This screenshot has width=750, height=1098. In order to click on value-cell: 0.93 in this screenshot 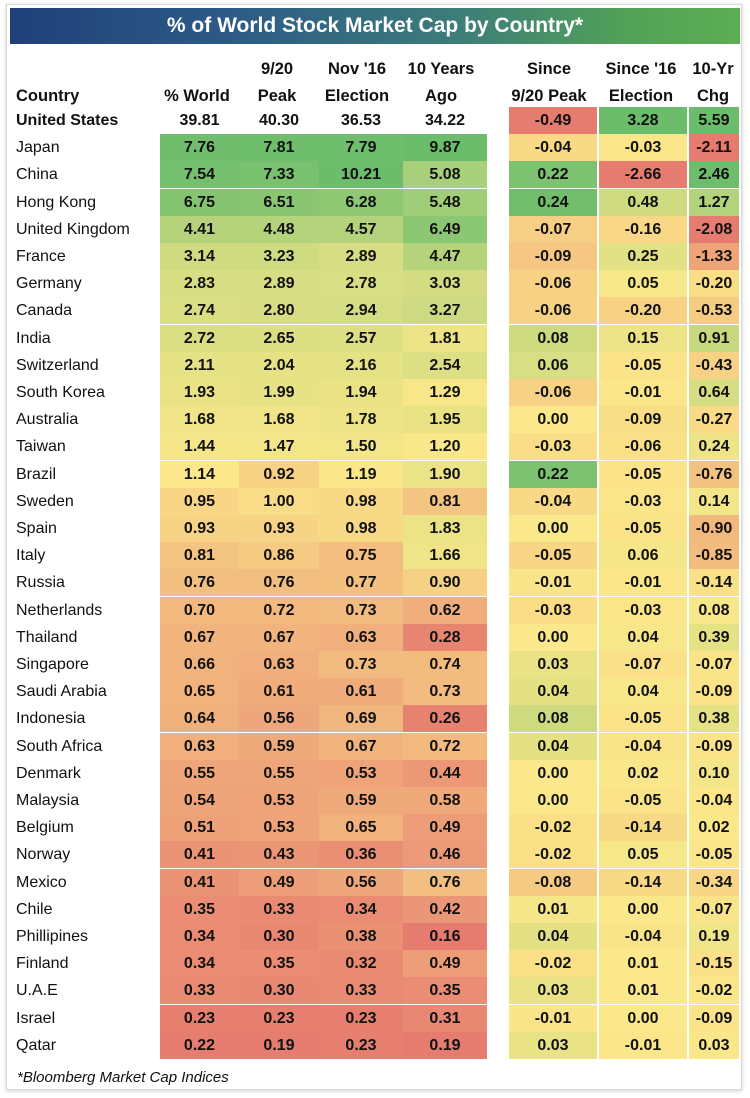, I will do `click(279, 528)`.